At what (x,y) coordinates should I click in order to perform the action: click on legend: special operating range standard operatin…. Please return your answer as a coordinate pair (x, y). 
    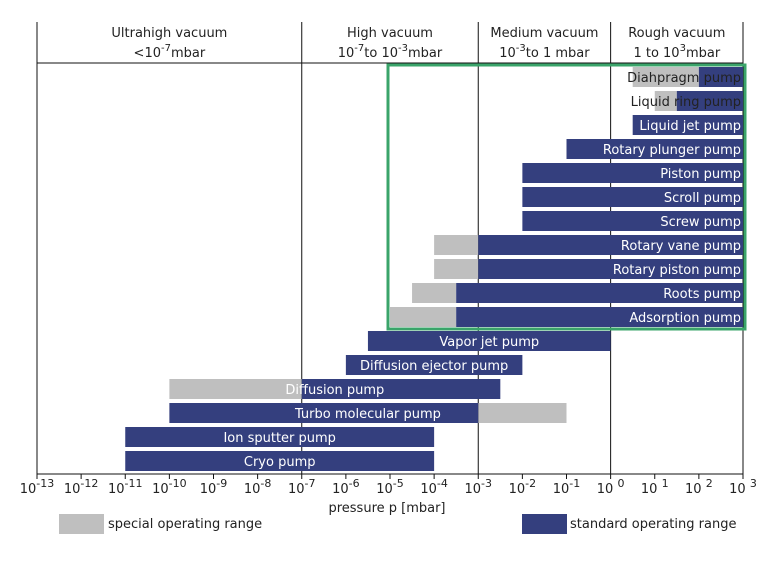
    Looking at the image, I should click on (397, 524).